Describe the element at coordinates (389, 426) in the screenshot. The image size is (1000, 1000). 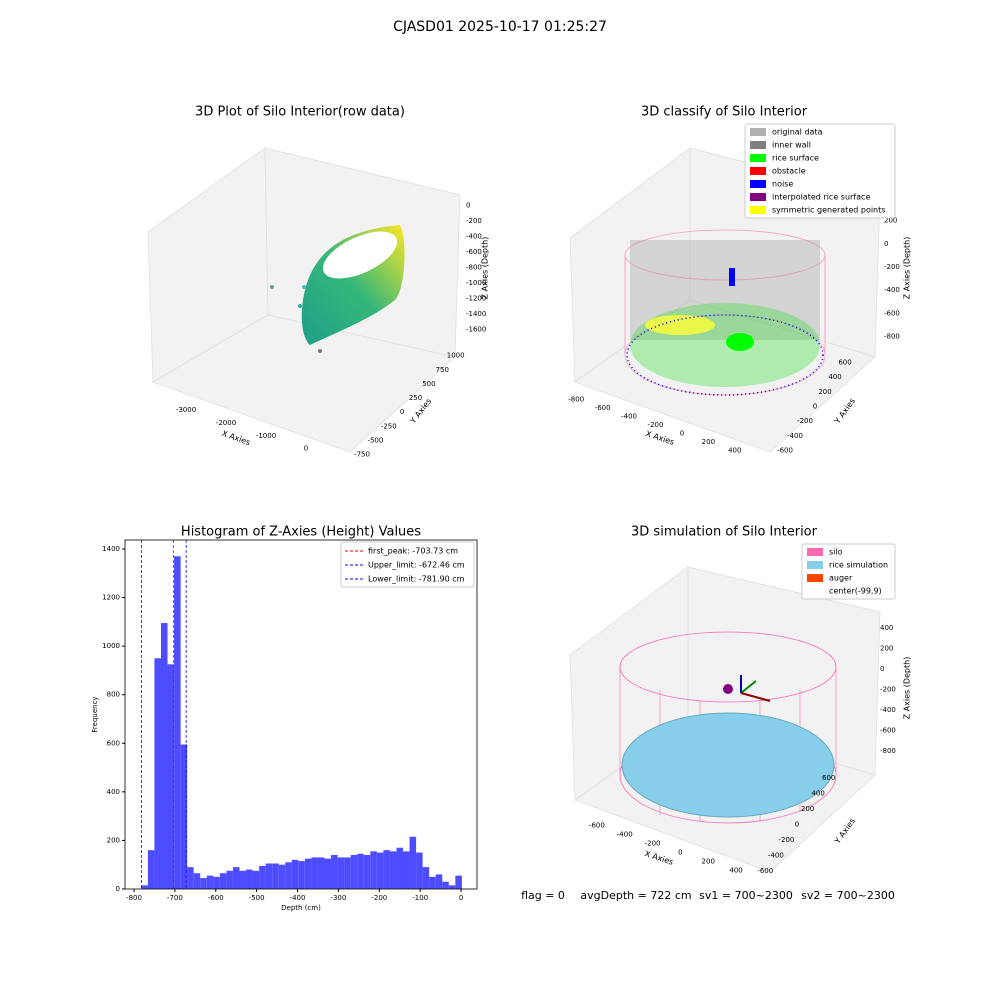
I see `y-tick-label: -250` at that location.